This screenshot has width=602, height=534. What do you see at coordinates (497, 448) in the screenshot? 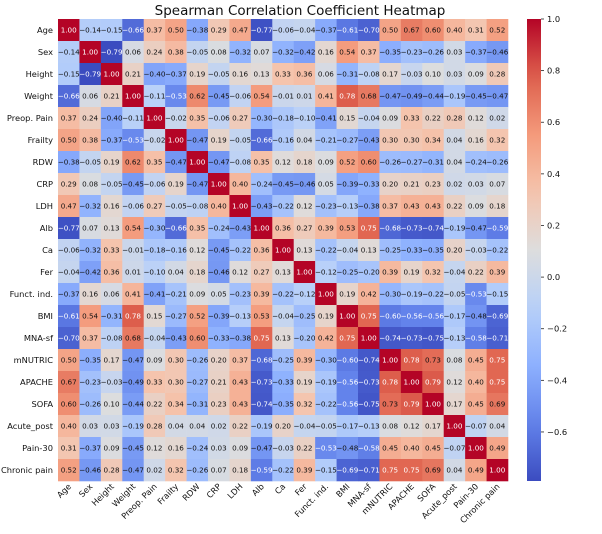
I see `cell-value-label: 0.49` at bounding box center [497, 448].